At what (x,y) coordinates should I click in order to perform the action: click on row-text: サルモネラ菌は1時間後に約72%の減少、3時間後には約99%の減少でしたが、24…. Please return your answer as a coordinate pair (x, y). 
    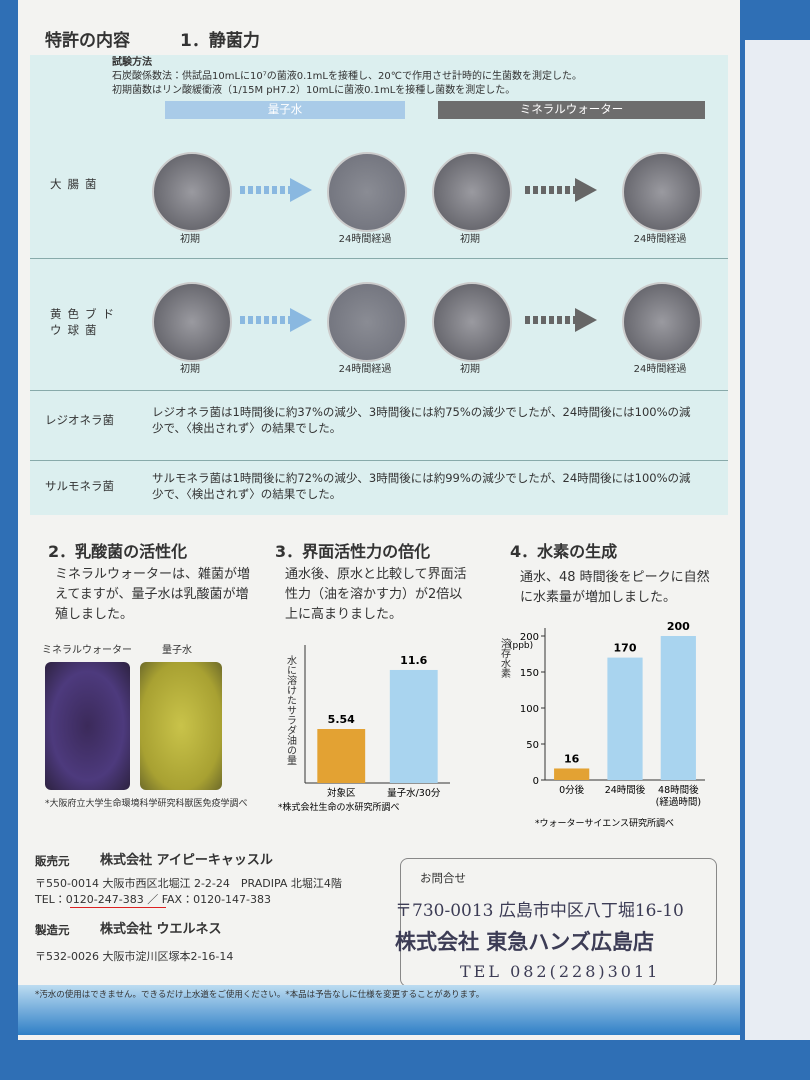
    Looking at the image, I should click on (421, 486).